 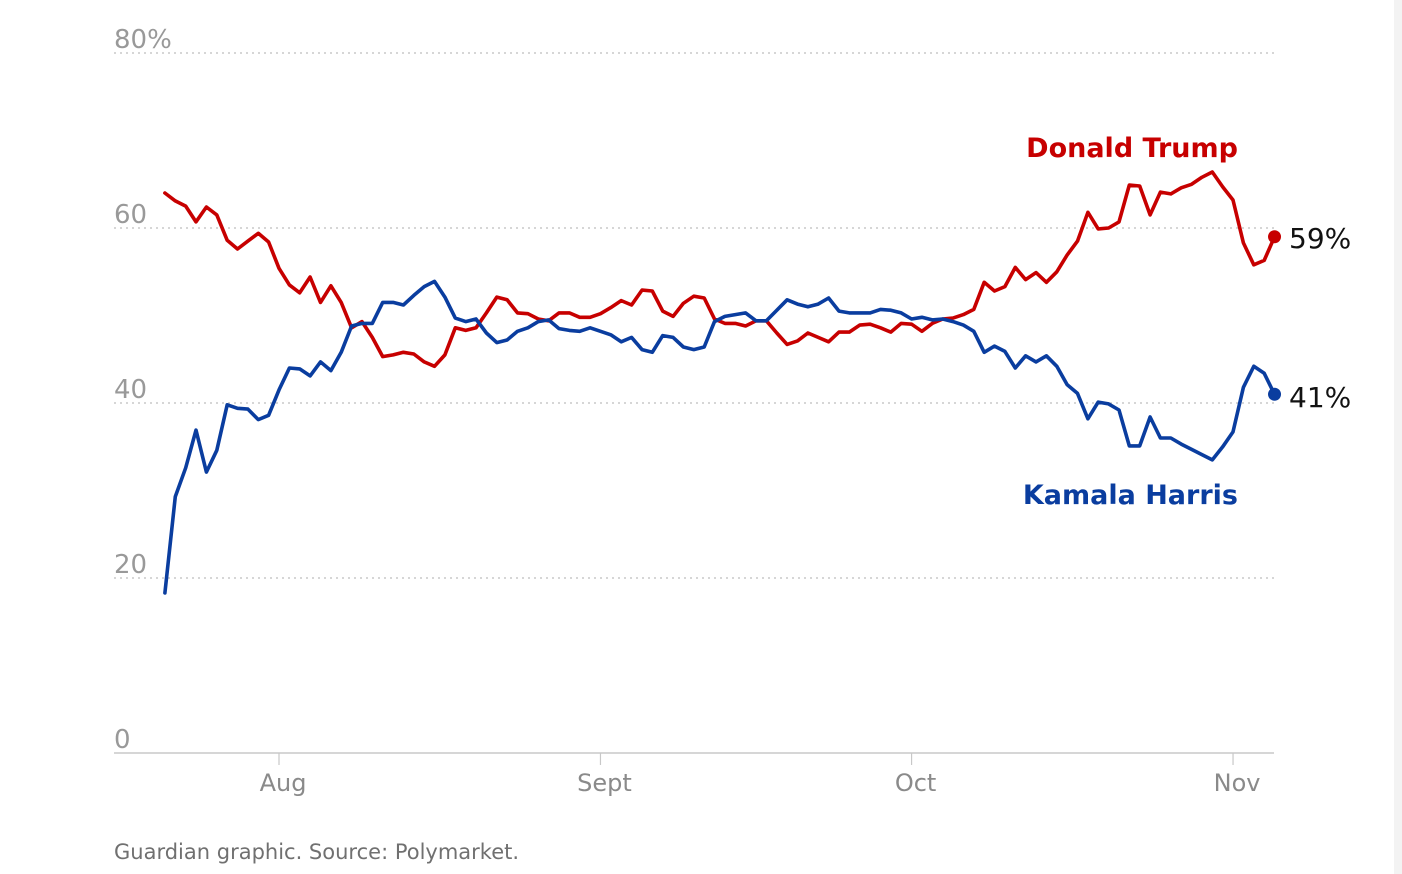 I want to click on y-tick-label: 0, so click(x=122, y=740).